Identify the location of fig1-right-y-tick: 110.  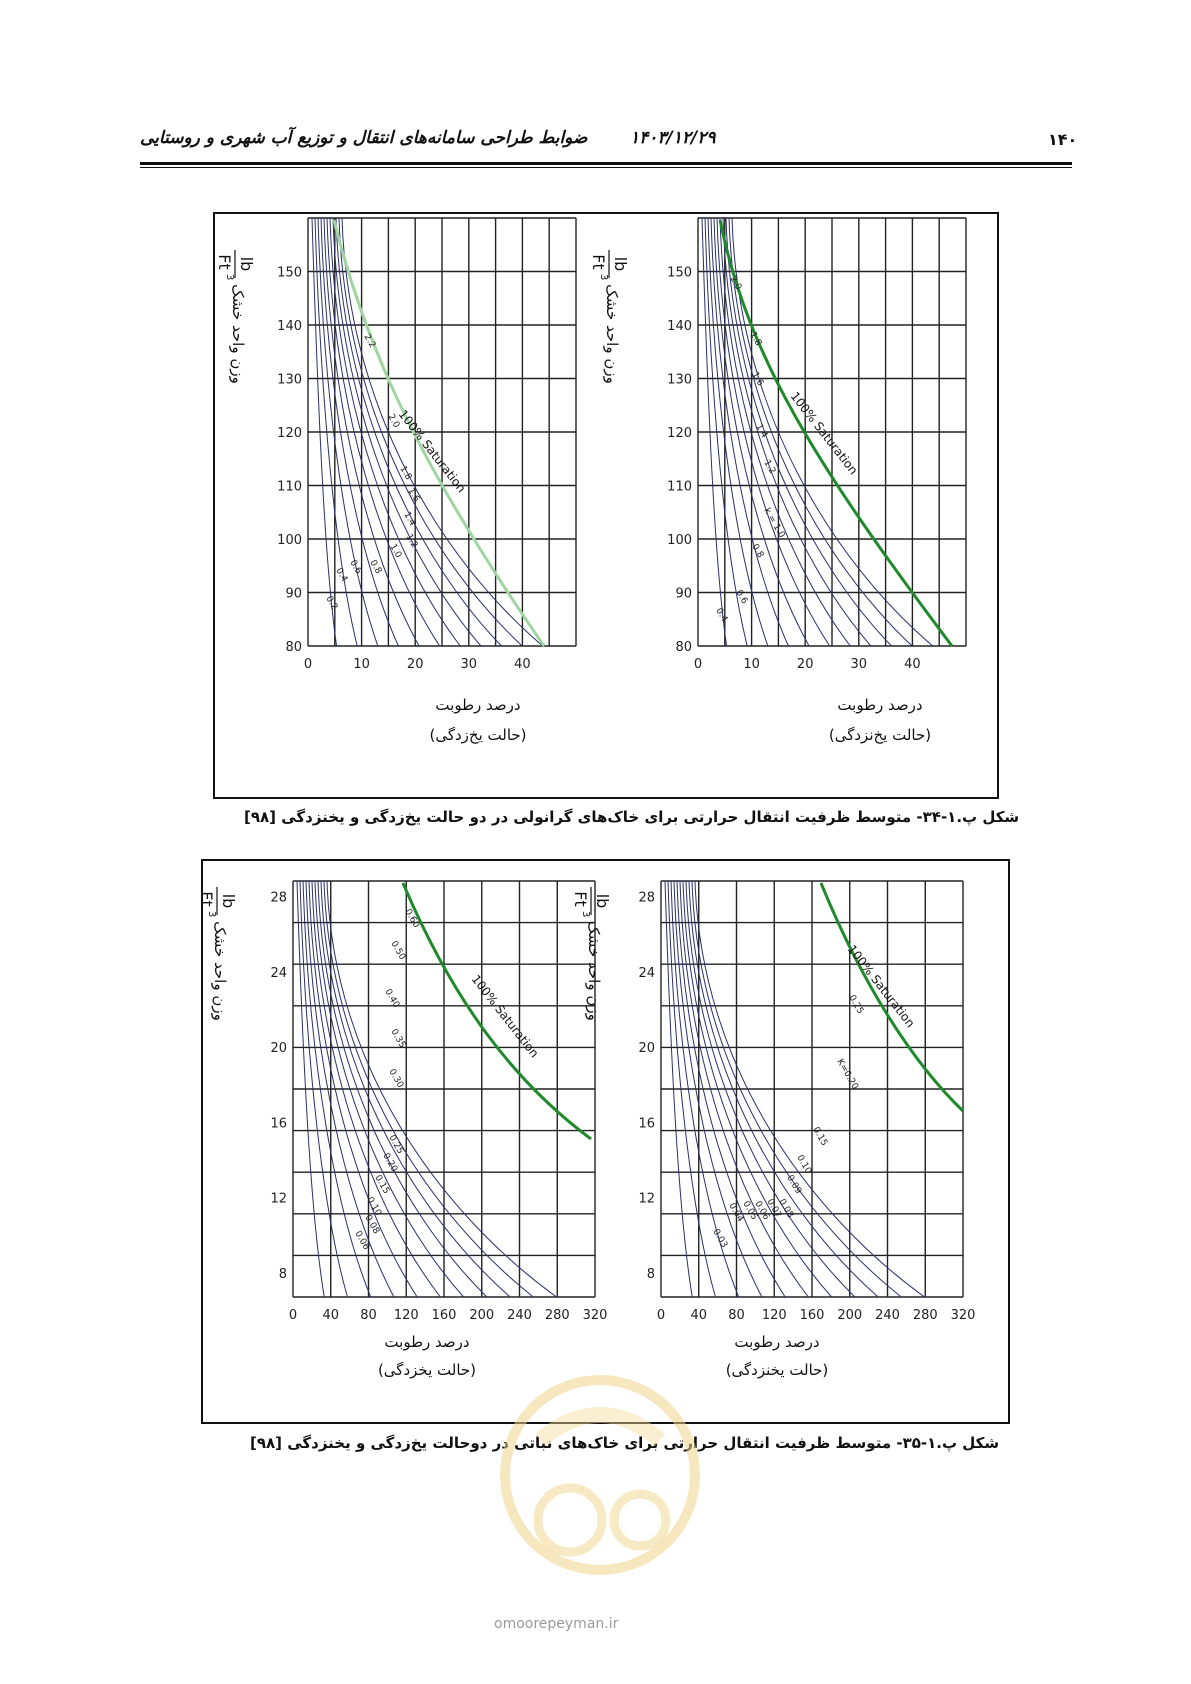
(679, 487).